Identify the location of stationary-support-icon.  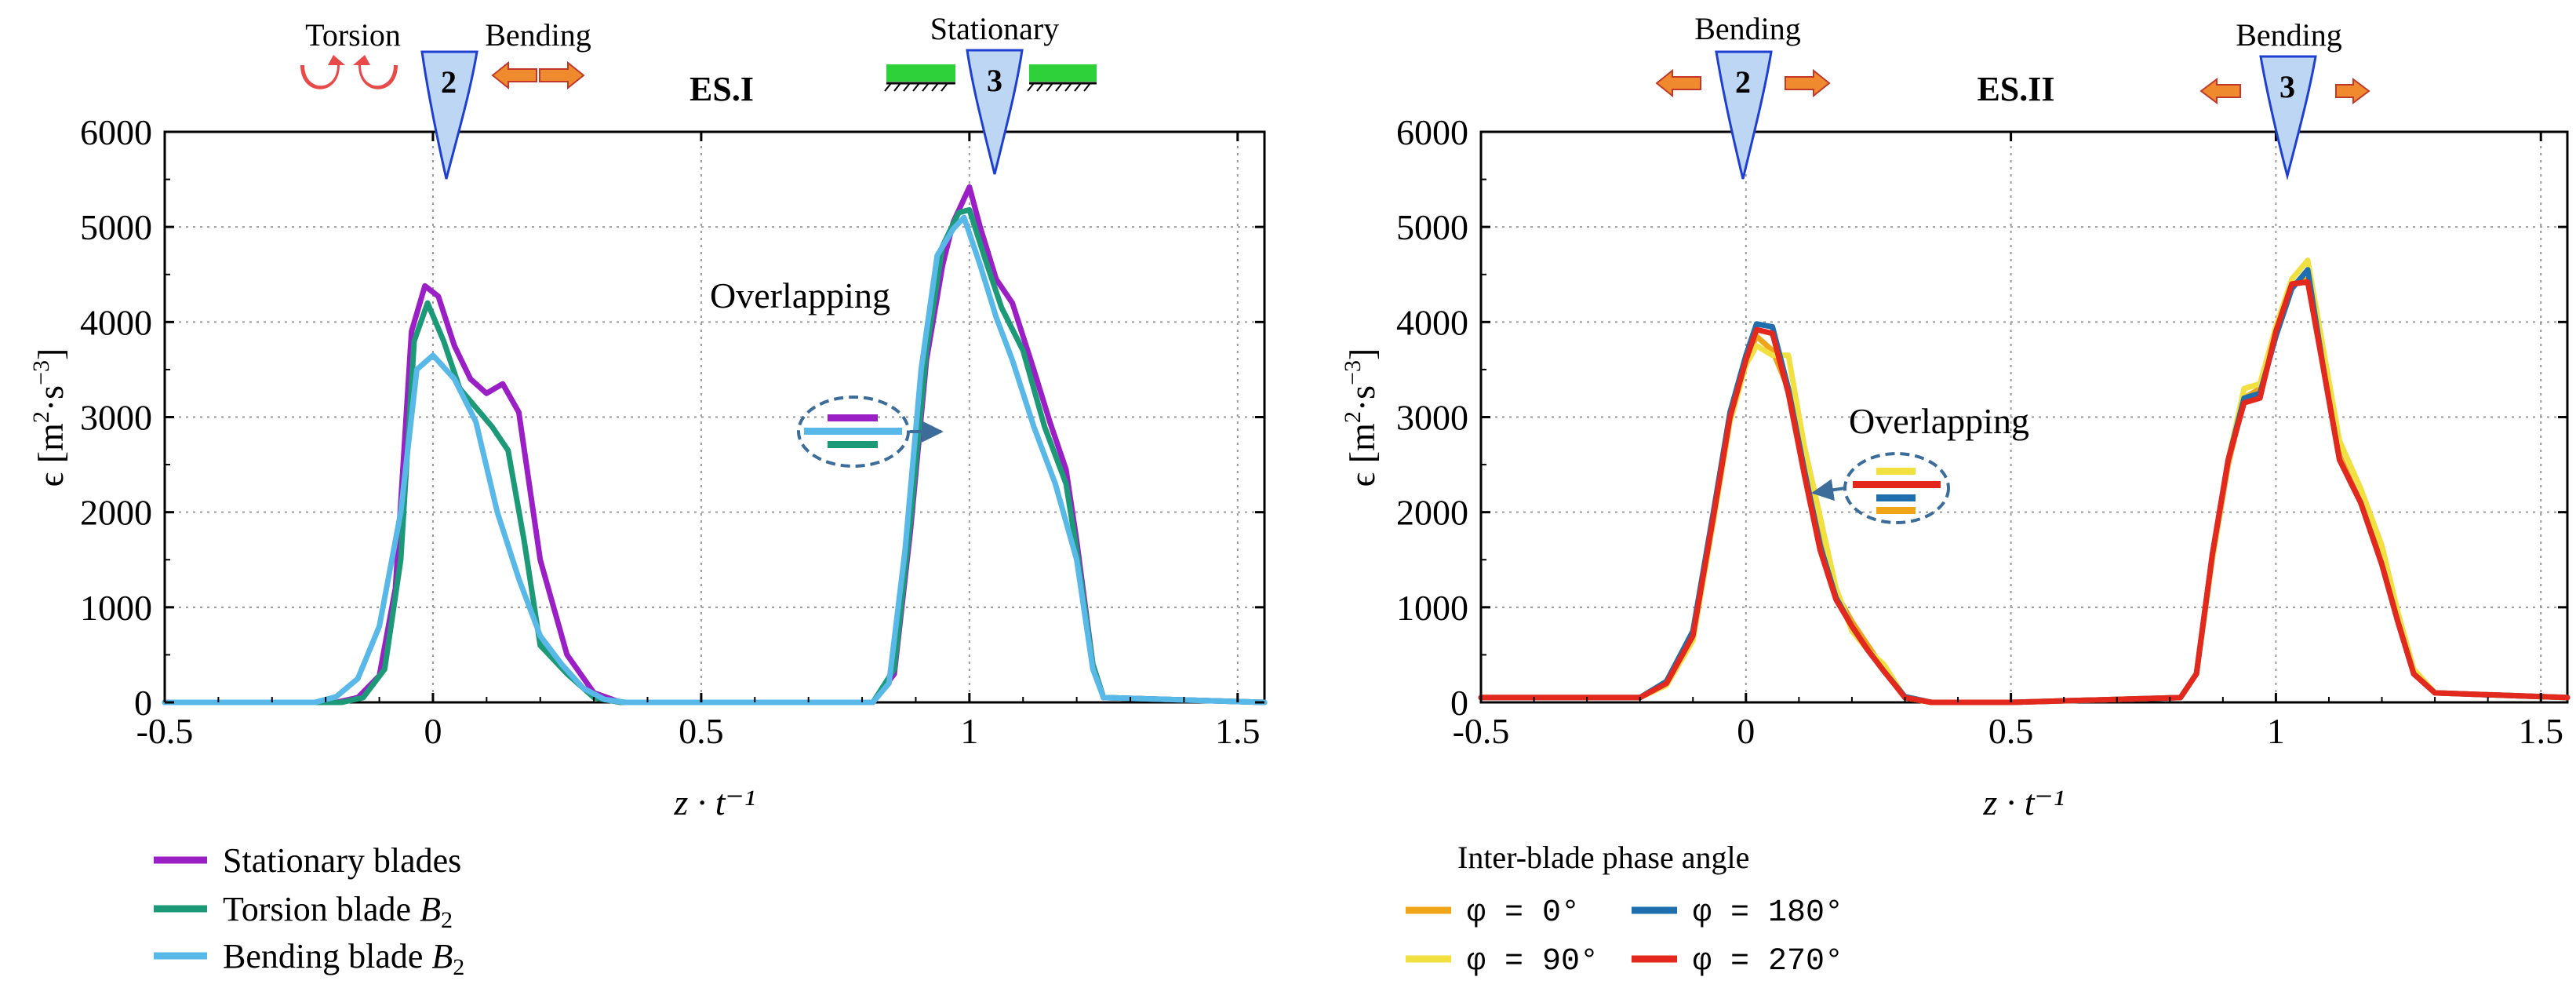
(990, 78).